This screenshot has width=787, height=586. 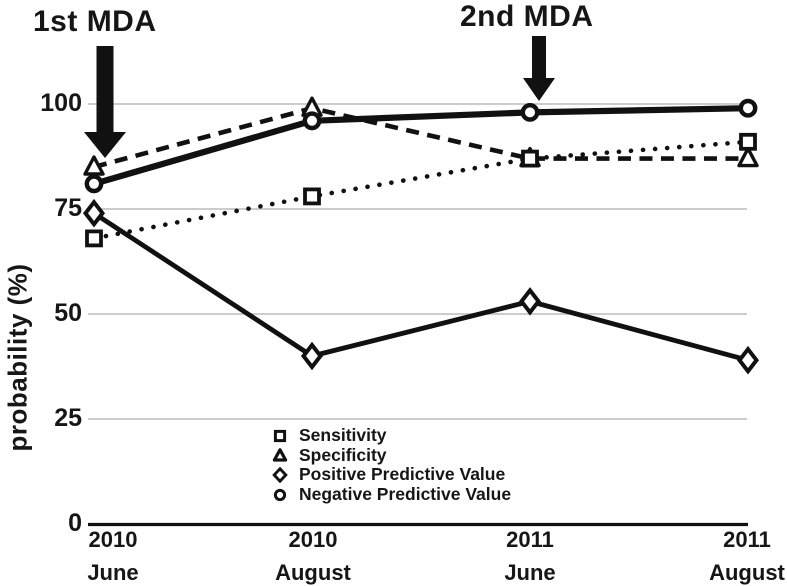 I want to click on npv-circle-marker-icon, so click(x=280, y=494).